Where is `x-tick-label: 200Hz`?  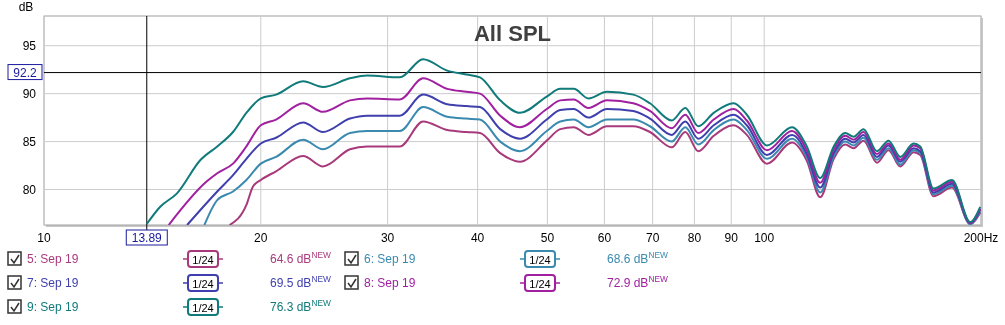
x-tick-label: 200Hz is located at coordinates (981, 238).